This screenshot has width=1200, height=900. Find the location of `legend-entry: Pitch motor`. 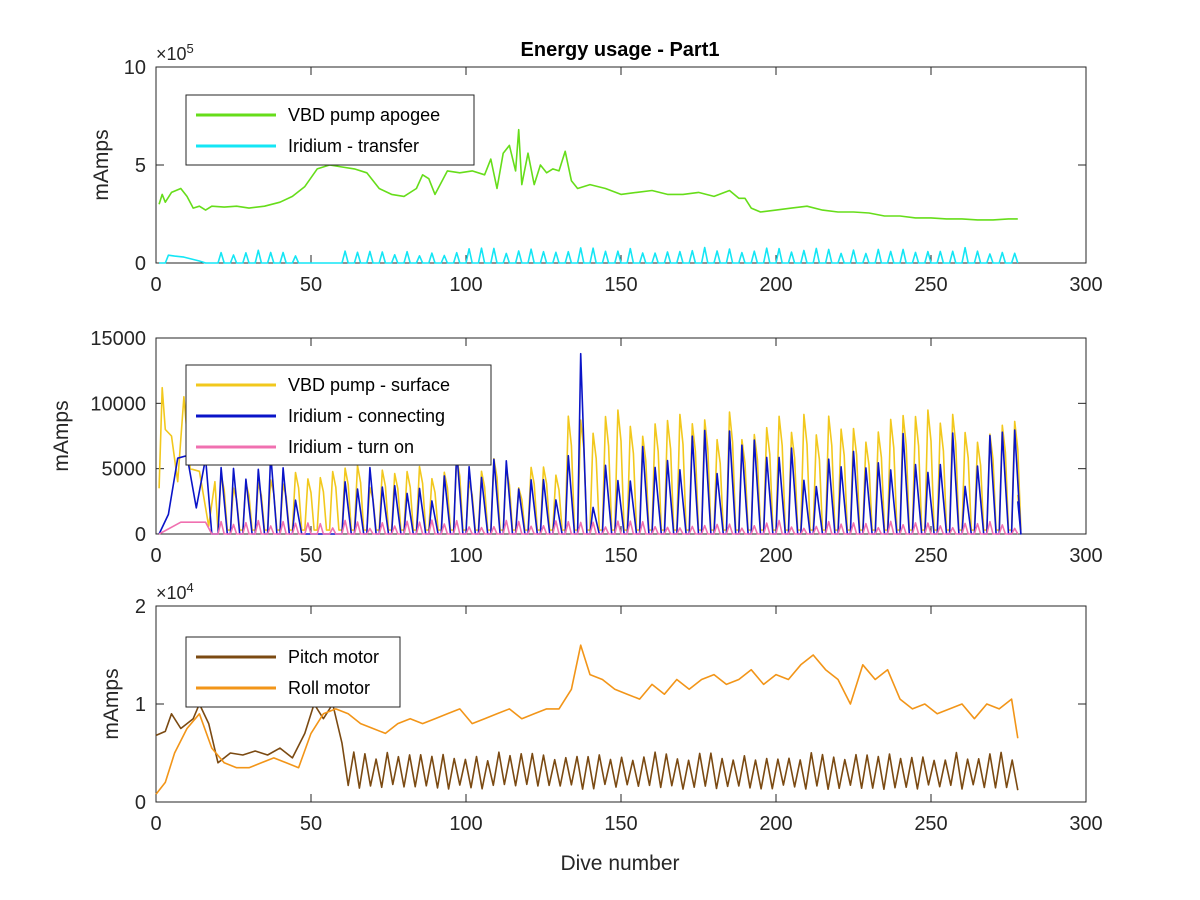

legend-entry: Pitch motor is located at coordinates (333, 657).